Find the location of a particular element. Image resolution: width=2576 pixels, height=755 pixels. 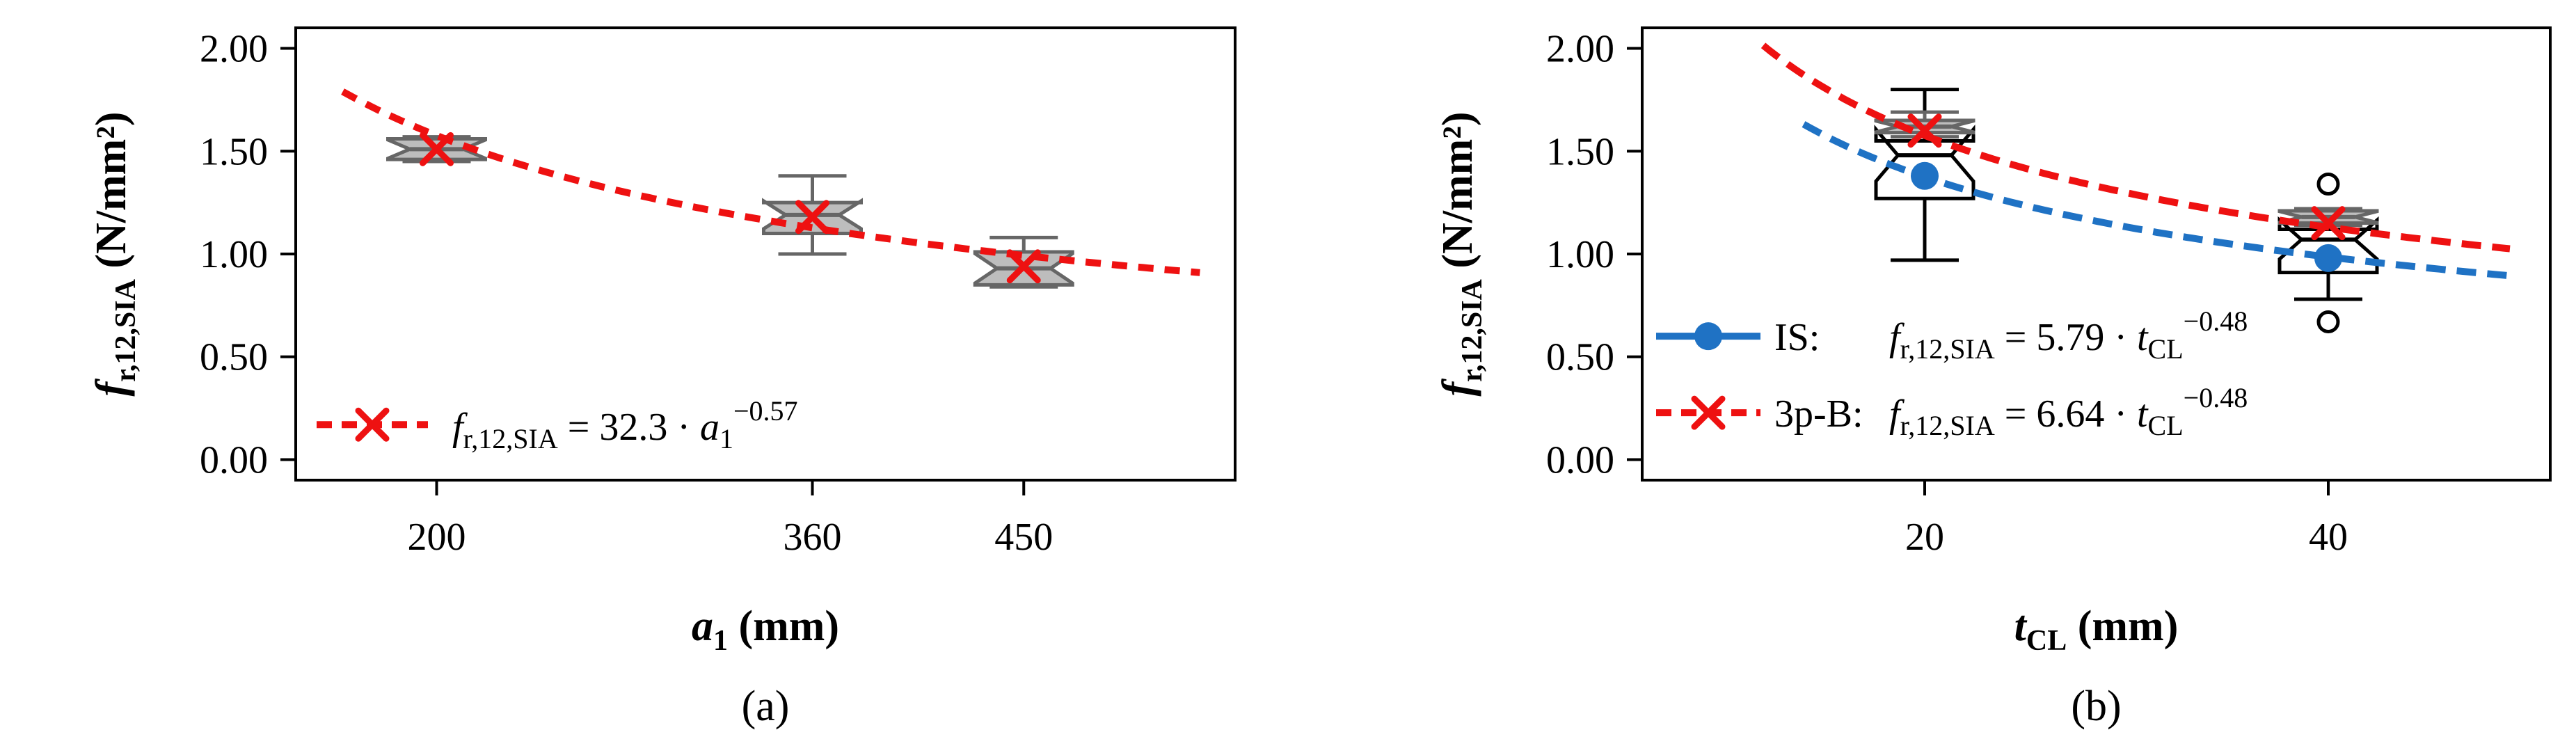

fit-curve-3p-B is located at coordinates (2135, 147).